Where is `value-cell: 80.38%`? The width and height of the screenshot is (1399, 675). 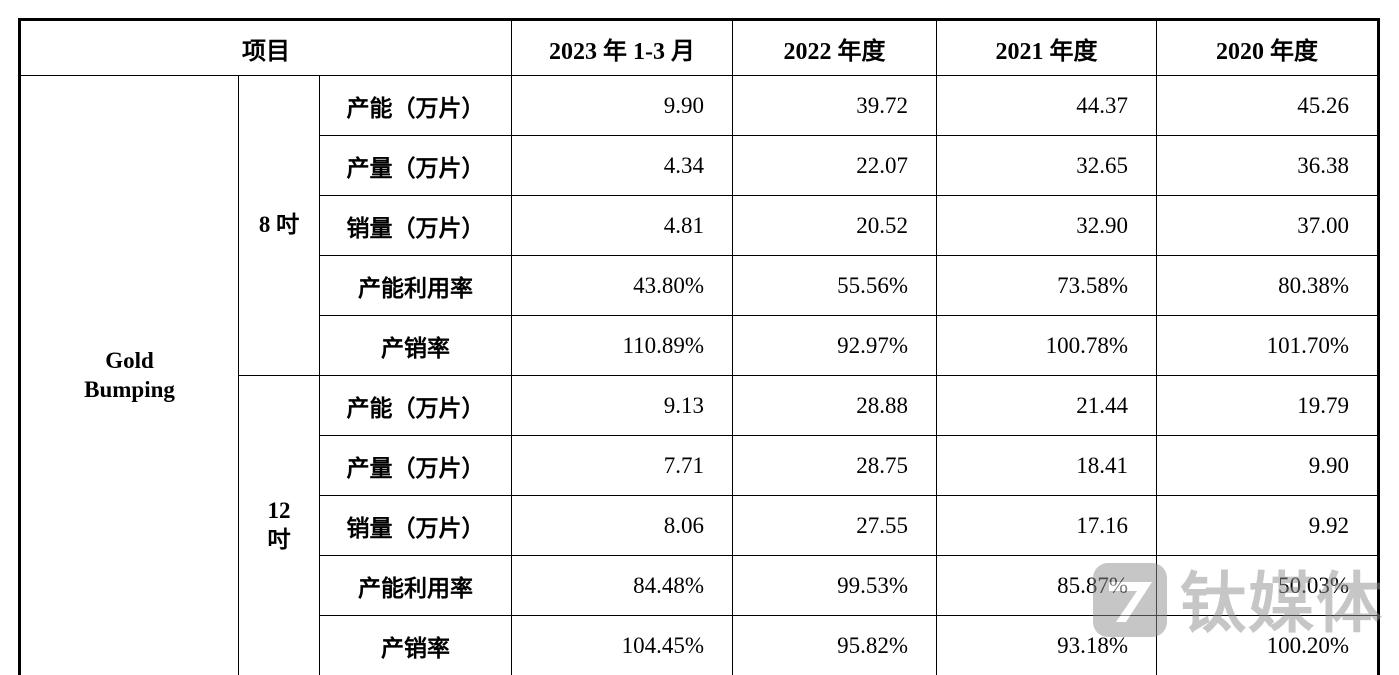
value-cell: 80.38% is located at coordinates (1267, 285).